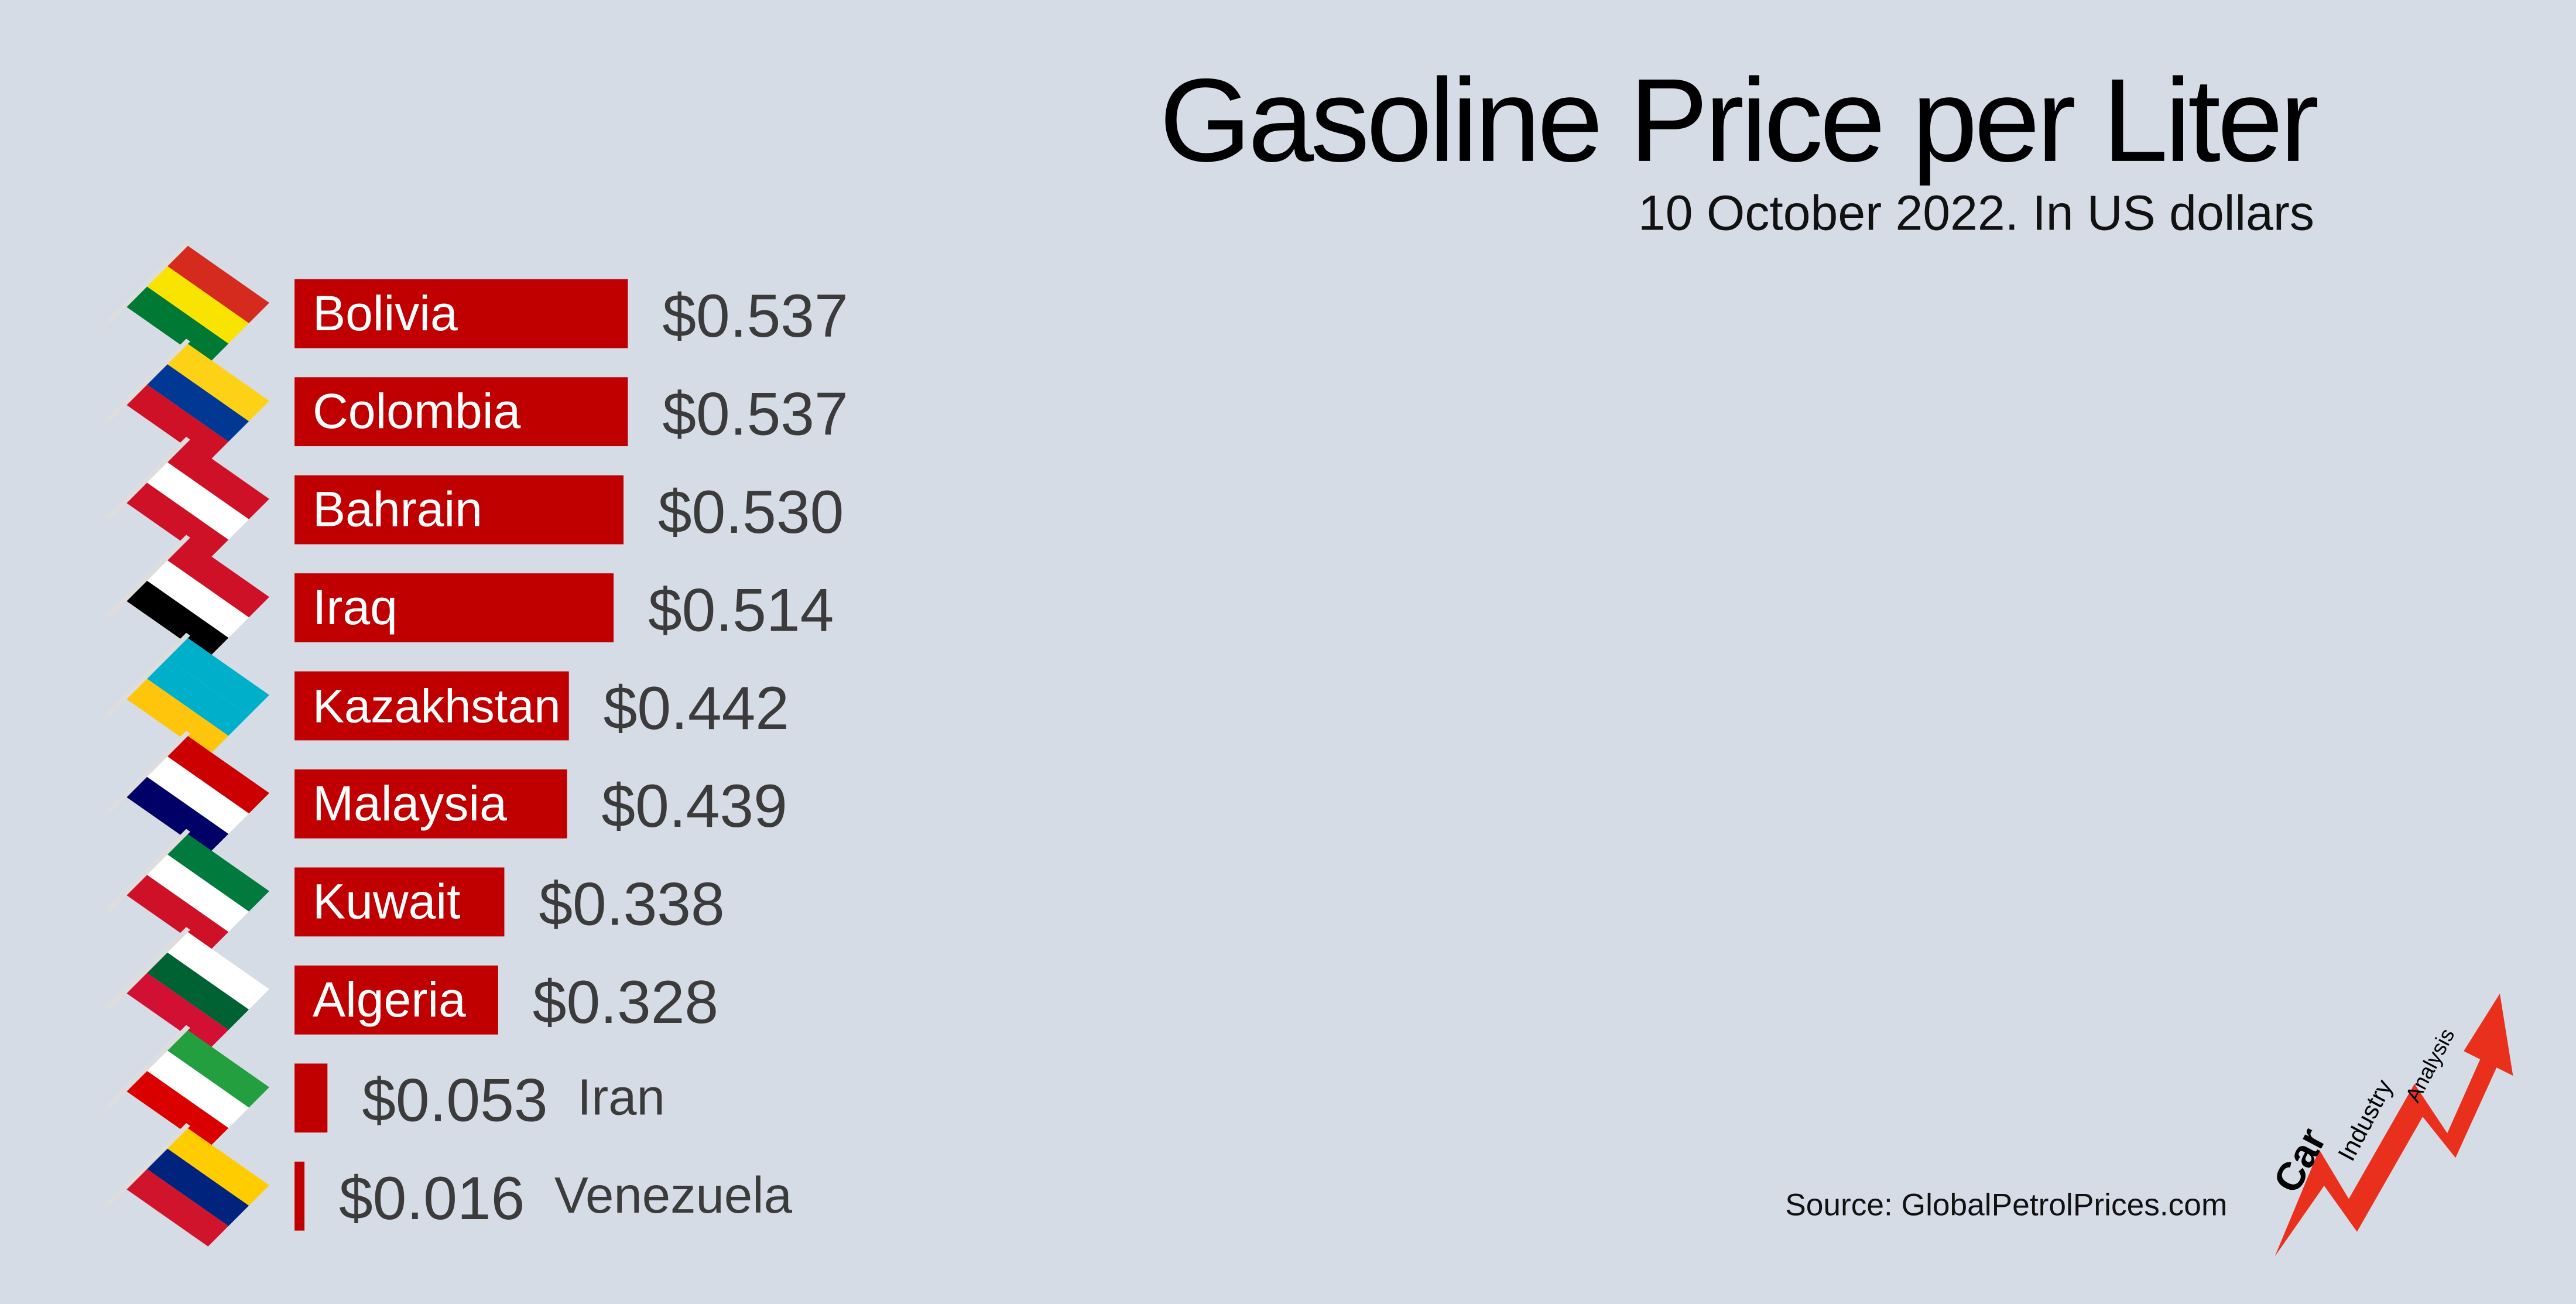  I want to click on category-label: Iran, so click(621, 1097).